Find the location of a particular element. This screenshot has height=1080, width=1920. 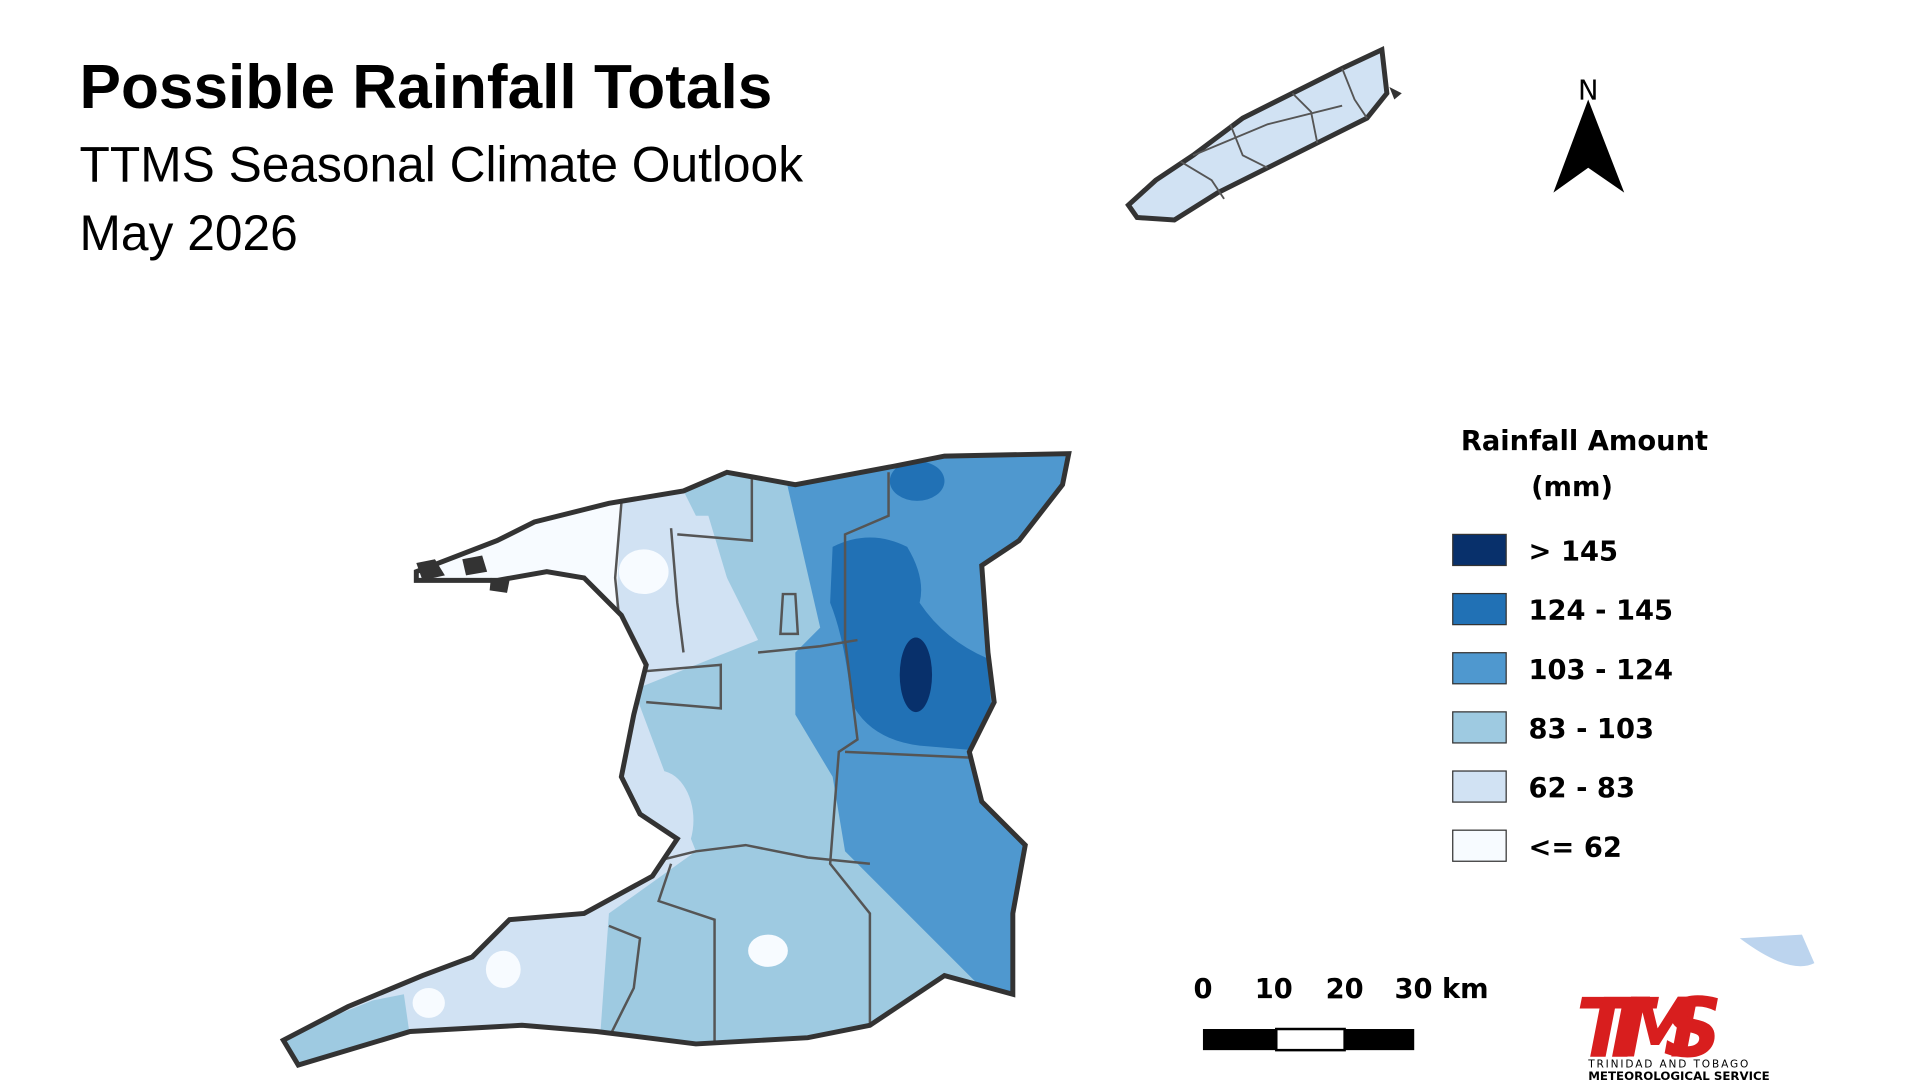

logo-line: METEOROLOGICAL SERVICE is located at coordinates (1679, 1074).